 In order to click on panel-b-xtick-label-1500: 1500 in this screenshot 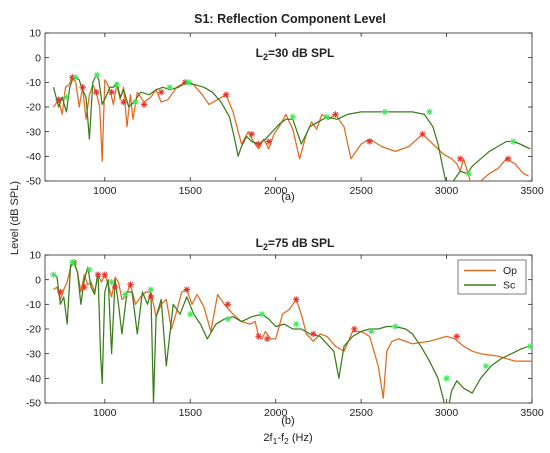, I will do `click(191, 413)`.